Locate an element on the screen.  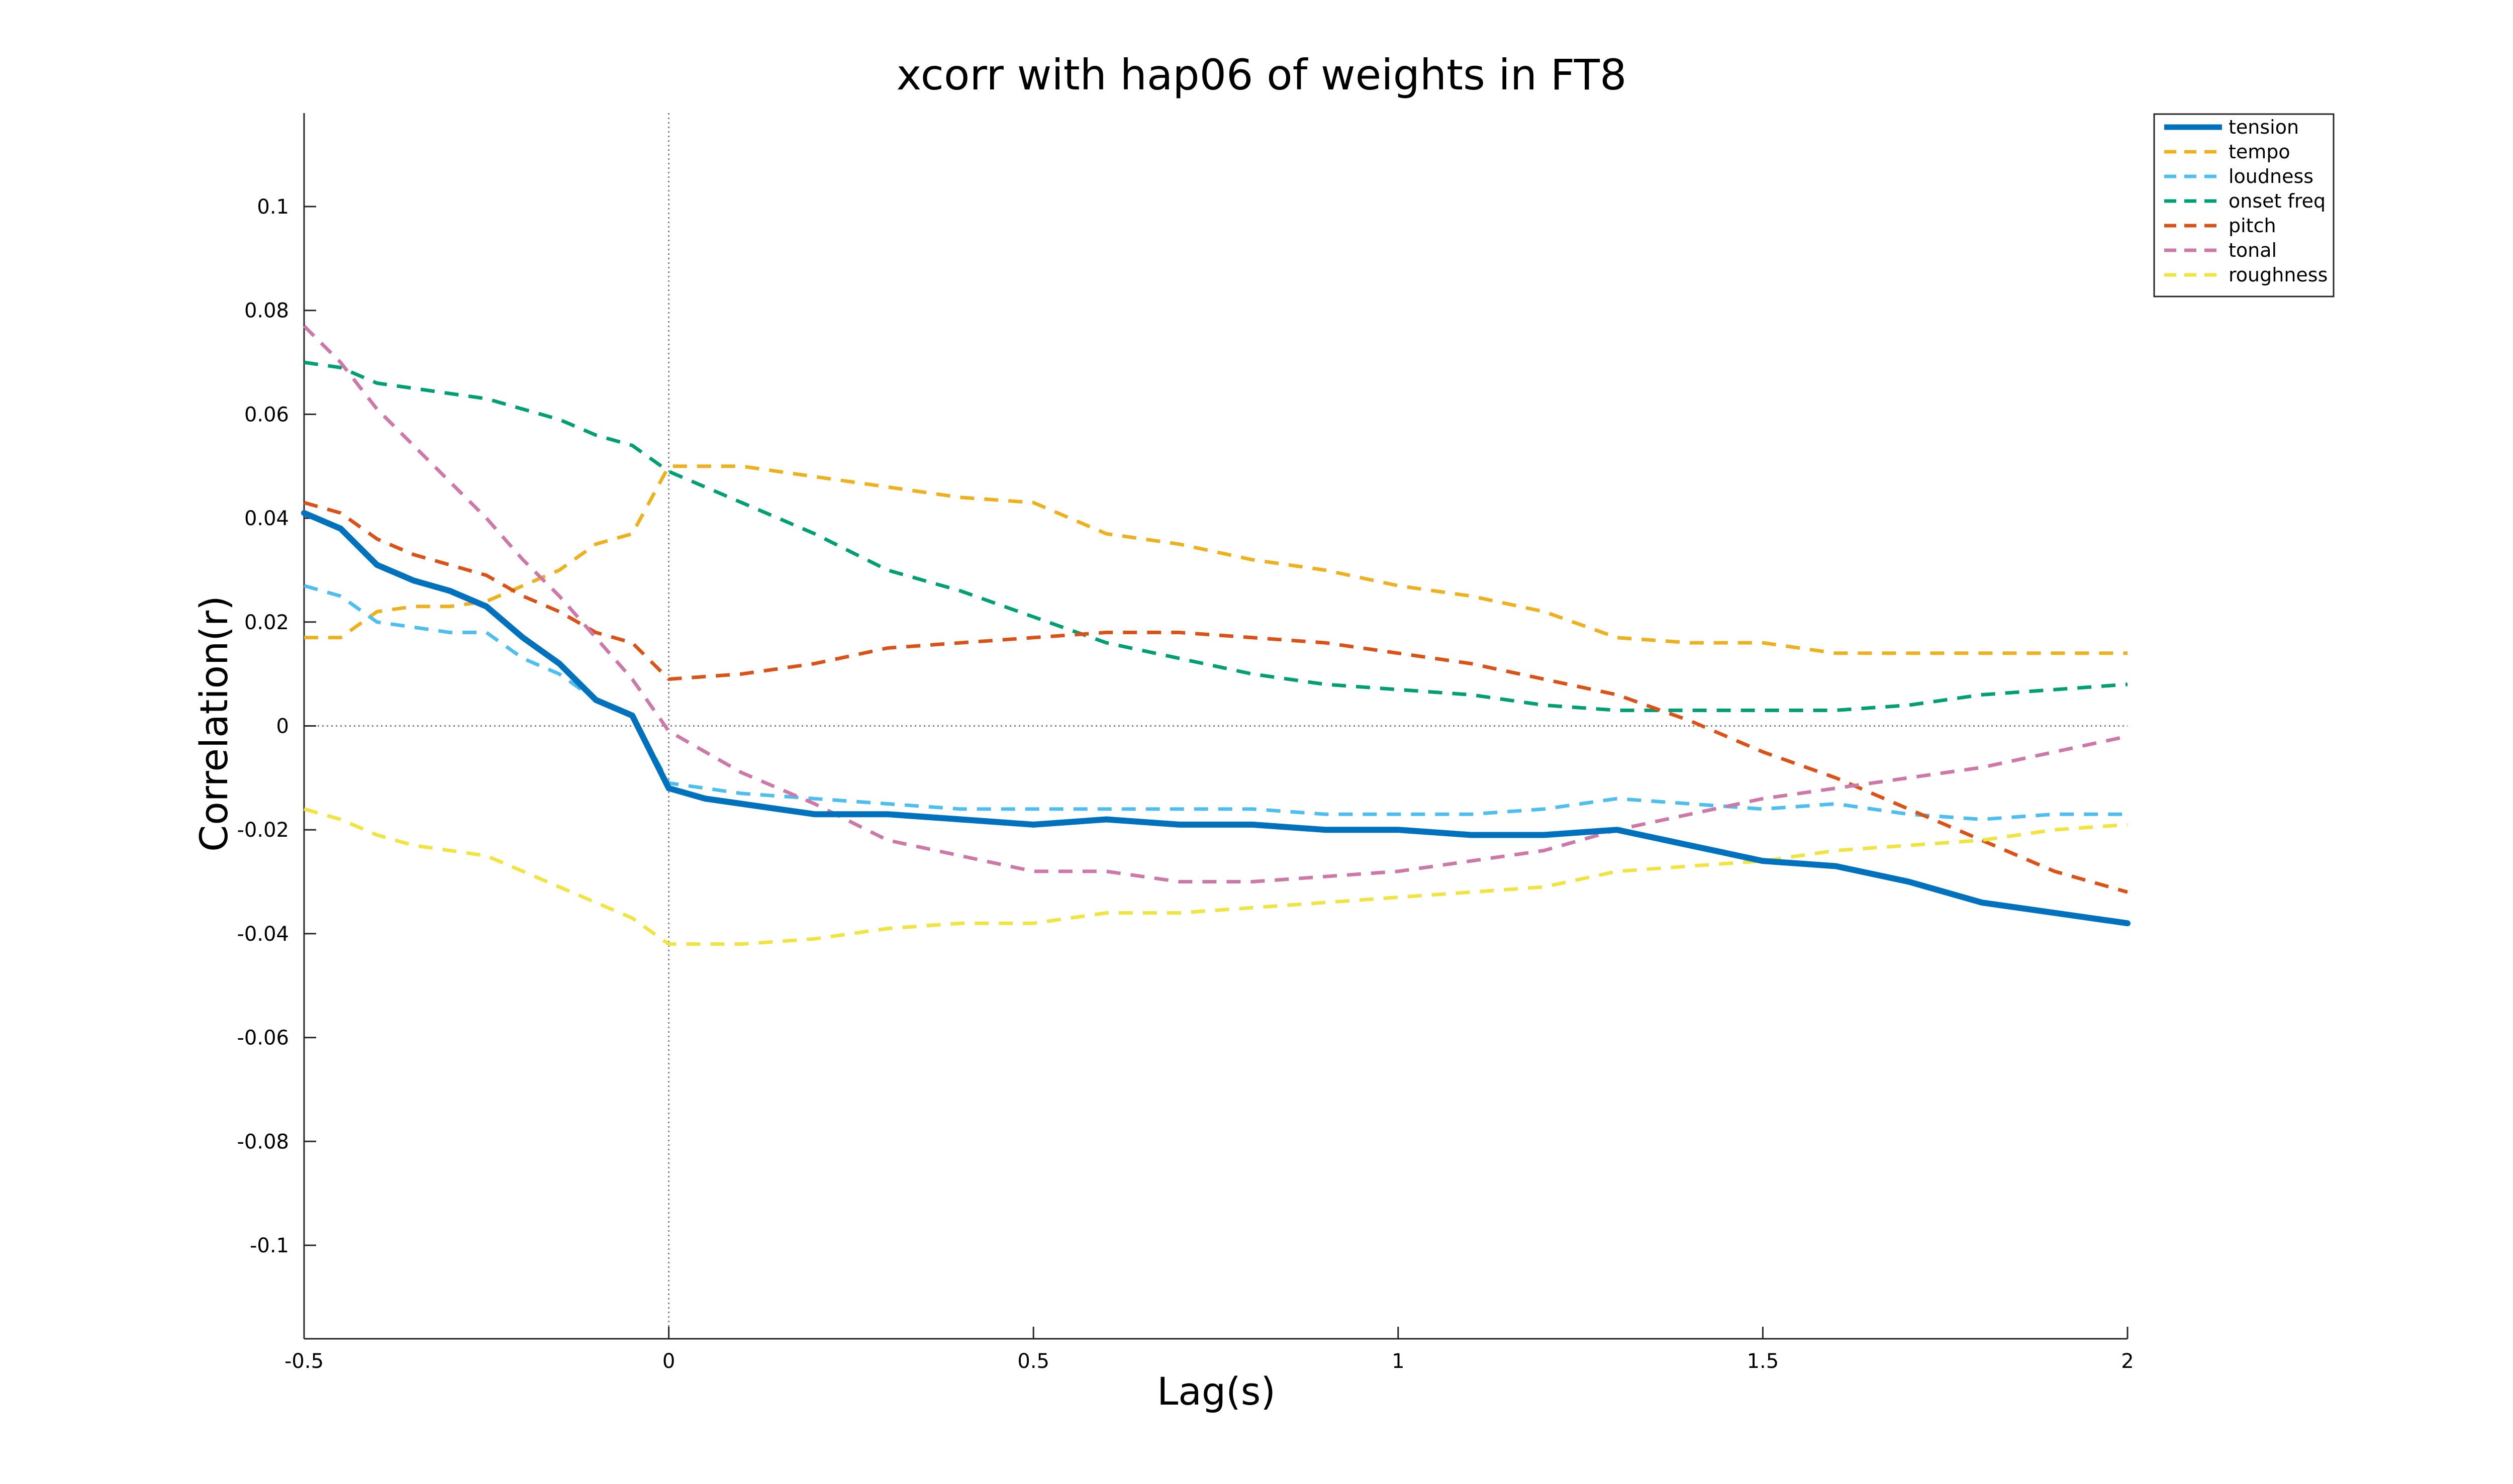
x-tick-label: 2 is located at coordinates (2127, 1362).